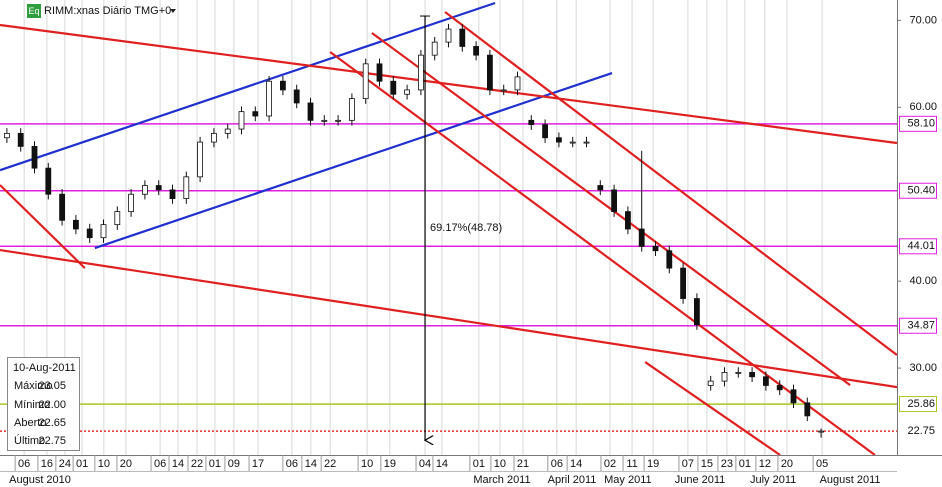 The width and height of the screenshot is (942, 487). I want to click on info-label: Aberto, so click(30, 423).